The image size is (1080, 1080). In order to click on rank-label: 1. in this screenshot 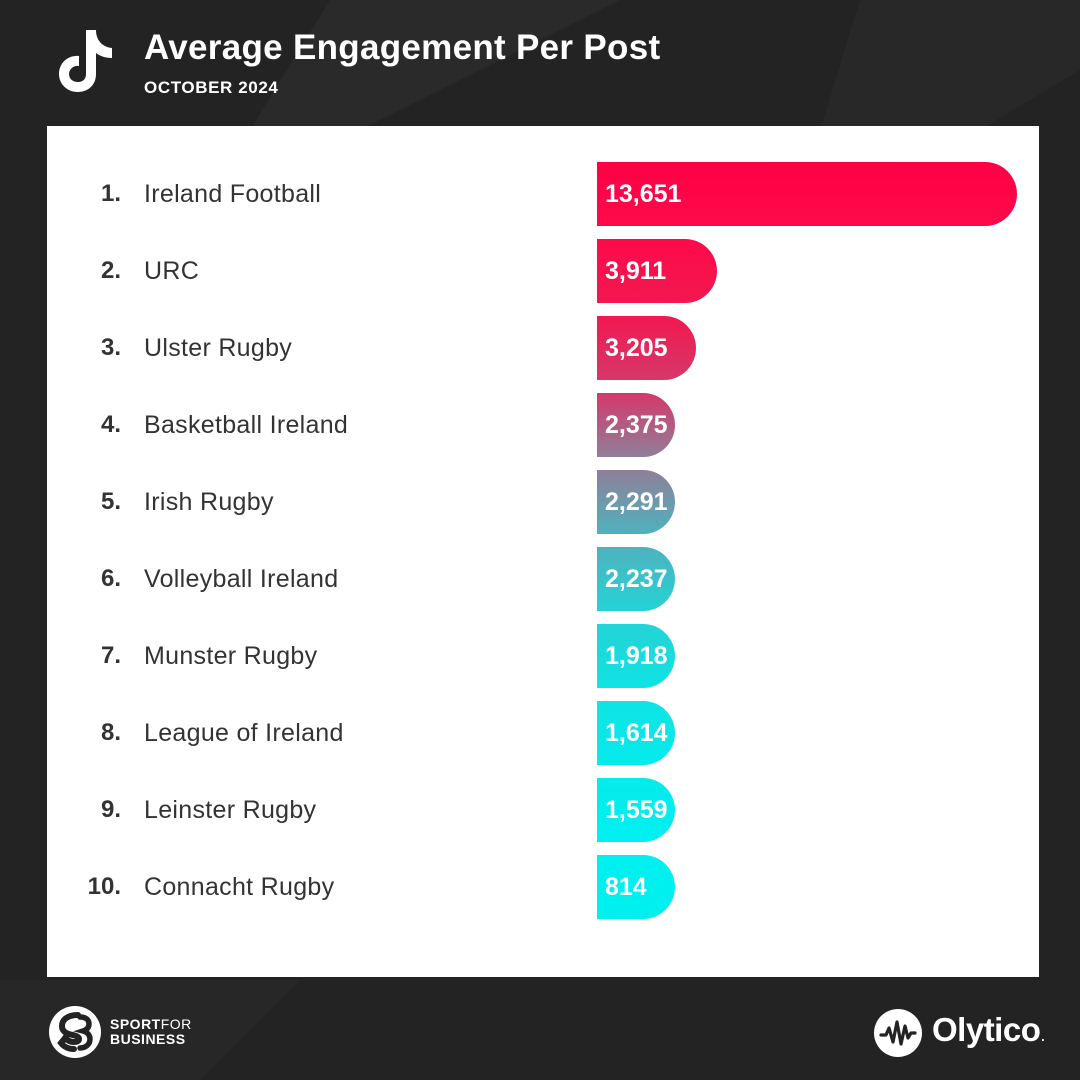, I will do `click(110, 193)`.